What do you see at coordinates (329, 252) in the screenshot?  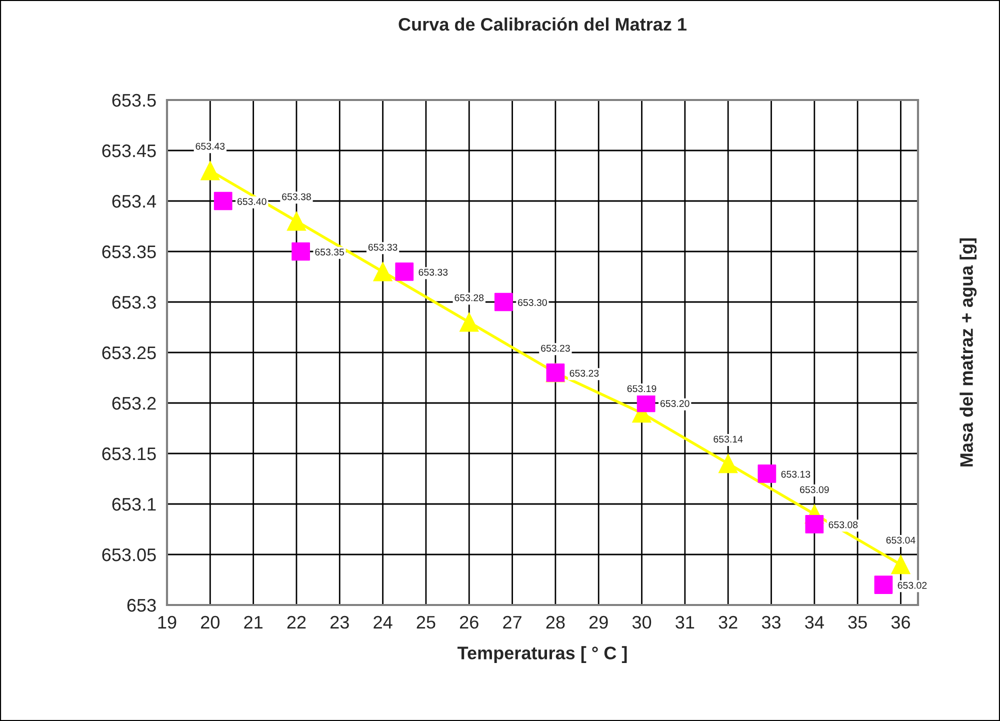 I see `data-label: 653.35` at bounding box center [329, 252].